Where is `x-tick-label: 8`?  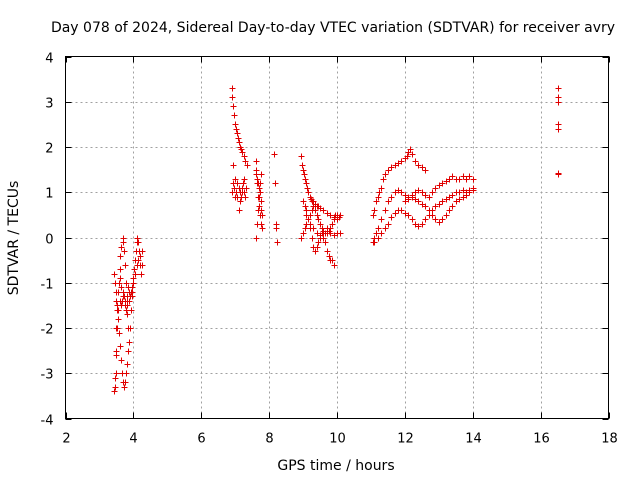 x-tick-label: 8 is located at coordinates (269, 439).